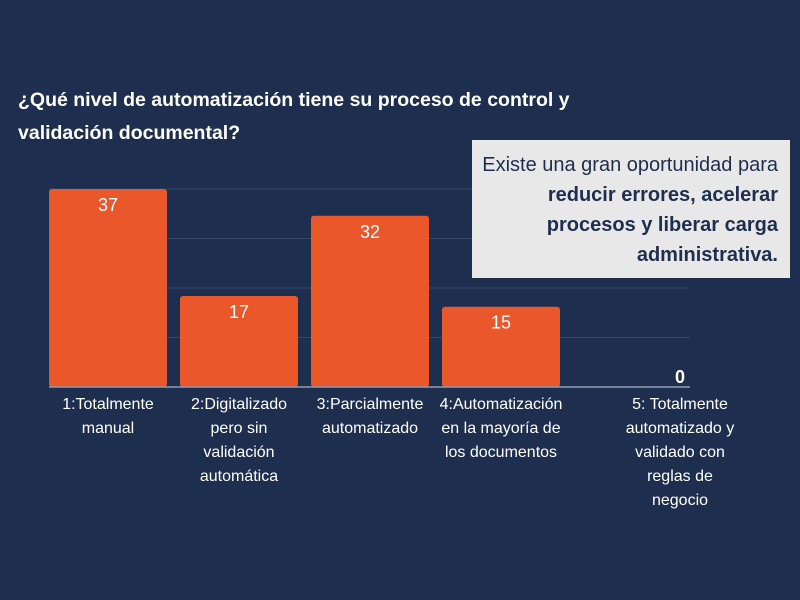 The height and width of the screenshot is (600, 800). I want to click on category-label-3: 3:Parcialmente automatizado, so click(370, 416).